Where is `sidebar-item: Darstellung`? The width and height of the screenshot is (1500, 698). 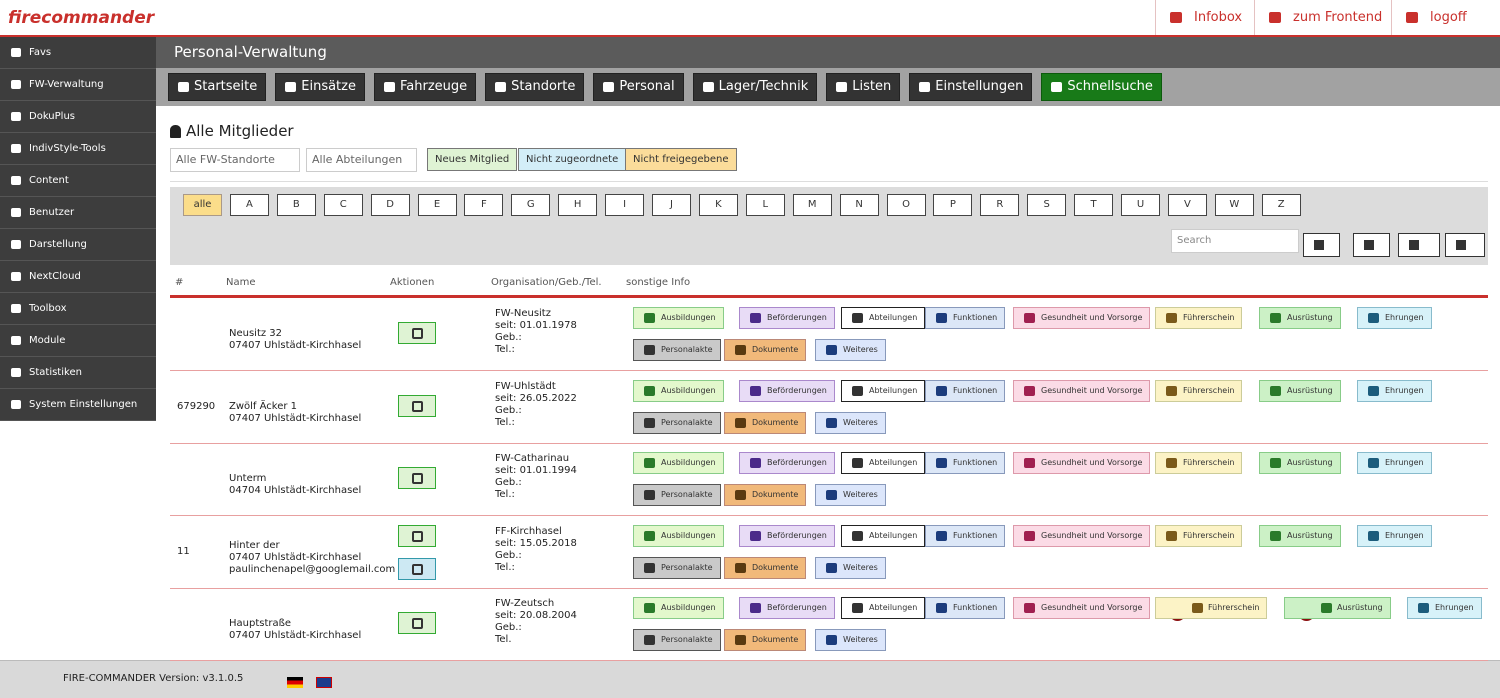
sidebar-item: Darstellung is located at coordinates (78, 245).